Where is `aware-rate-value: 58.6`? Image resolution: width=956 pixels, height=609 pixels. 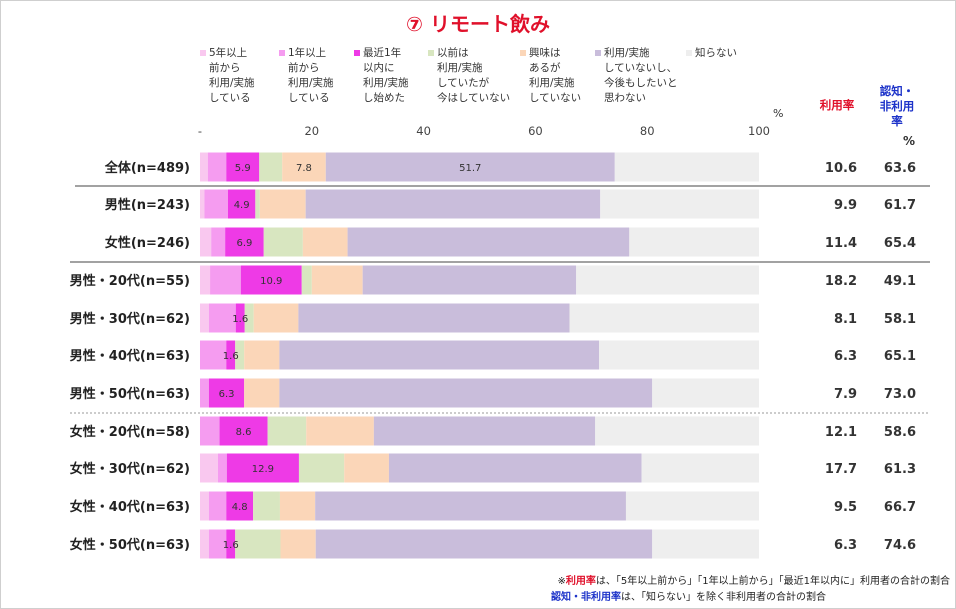
aware-rate-value: 58.6 is located at coordinates (900, 432).